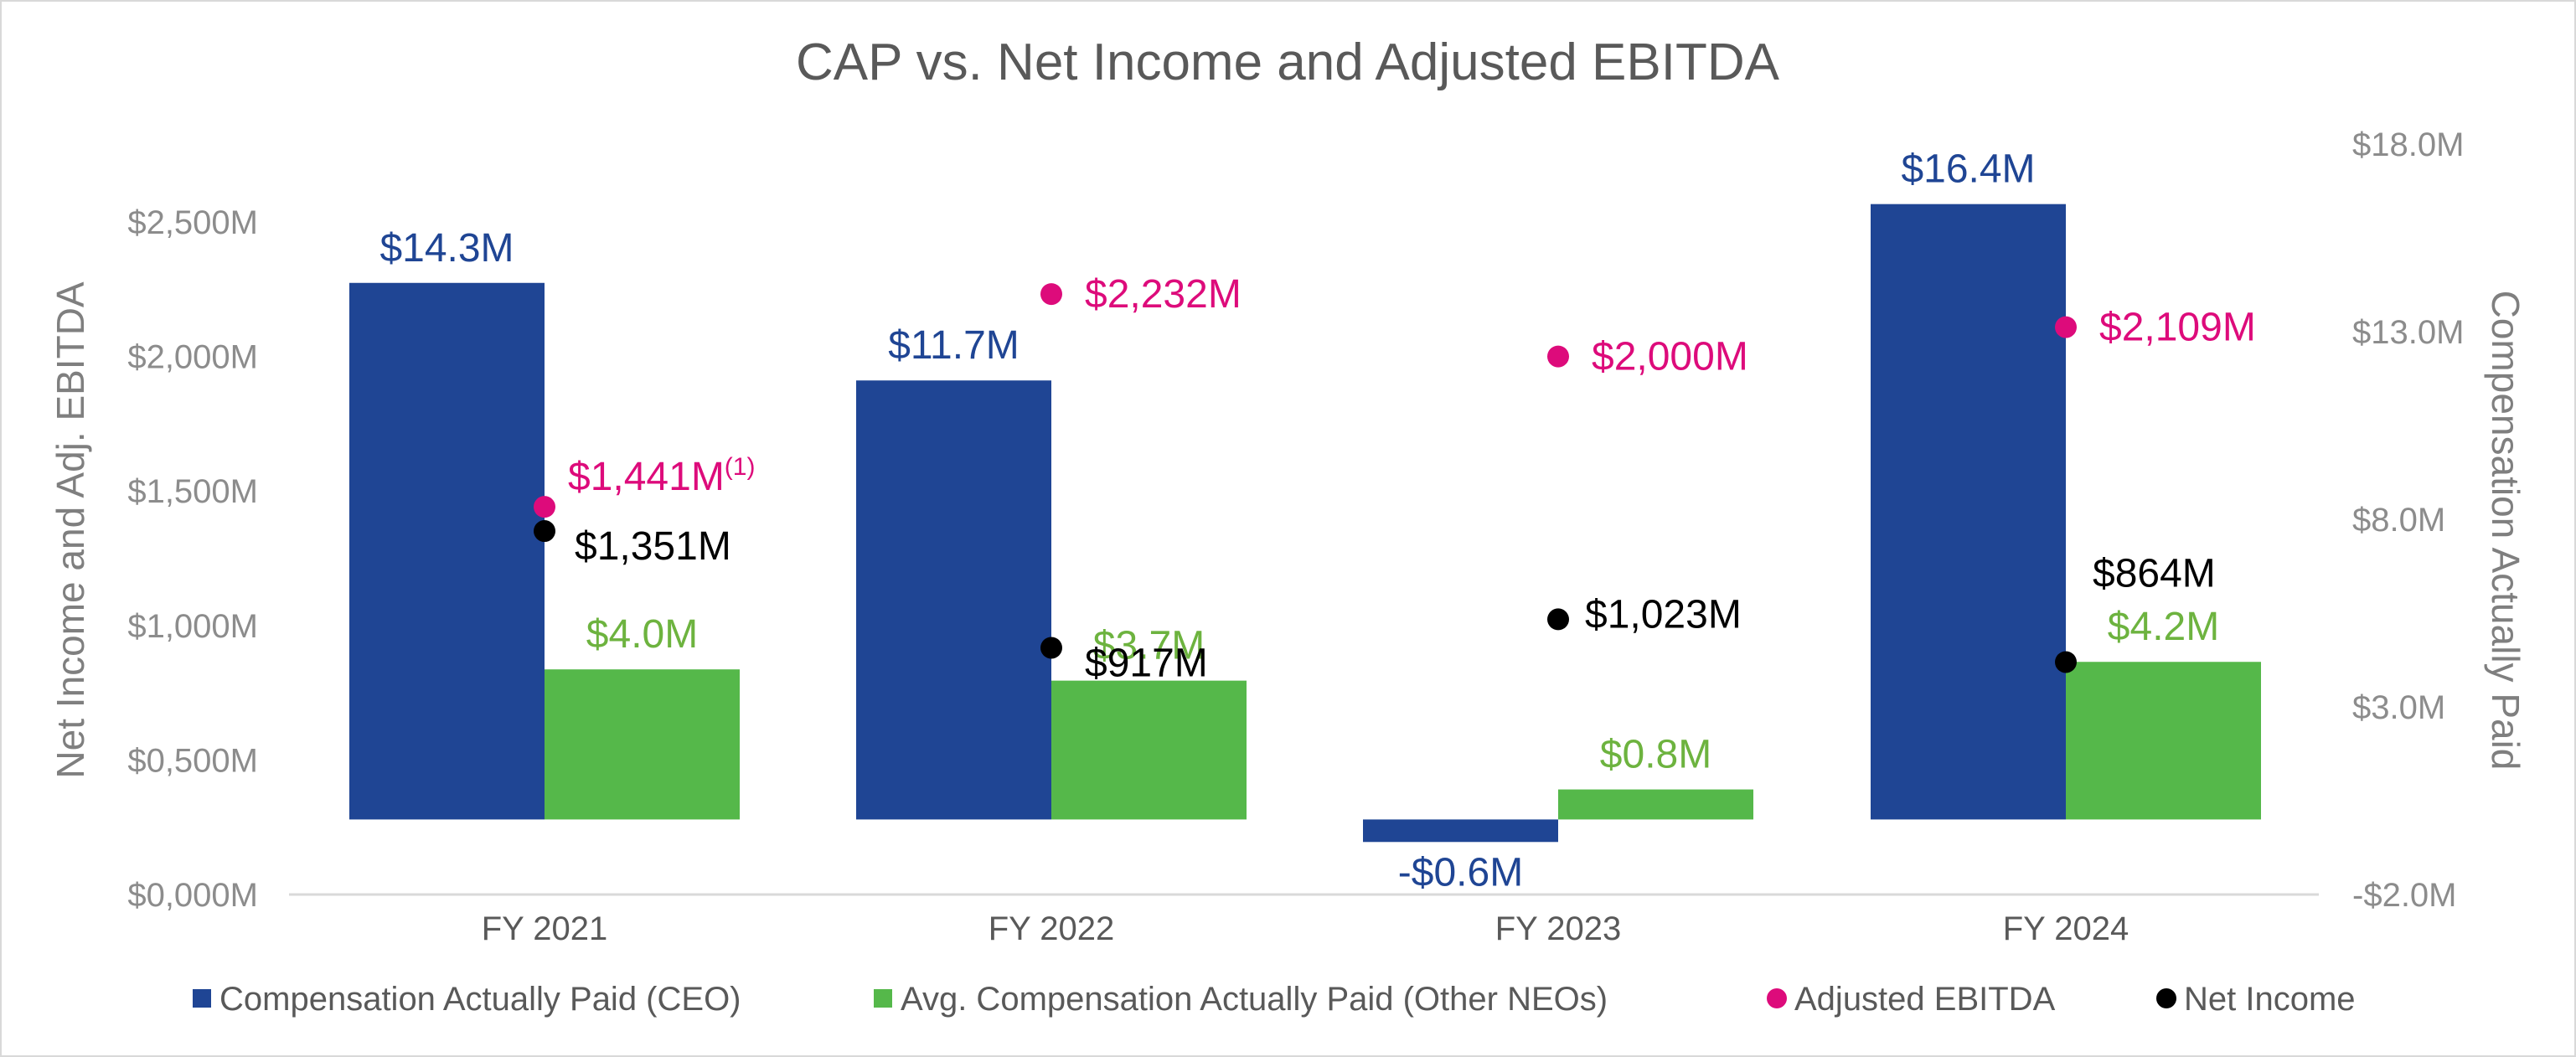 The image size is (2576, 1057). I want to click on ceo-cap-label: $16.4M, so click(1968, 169).